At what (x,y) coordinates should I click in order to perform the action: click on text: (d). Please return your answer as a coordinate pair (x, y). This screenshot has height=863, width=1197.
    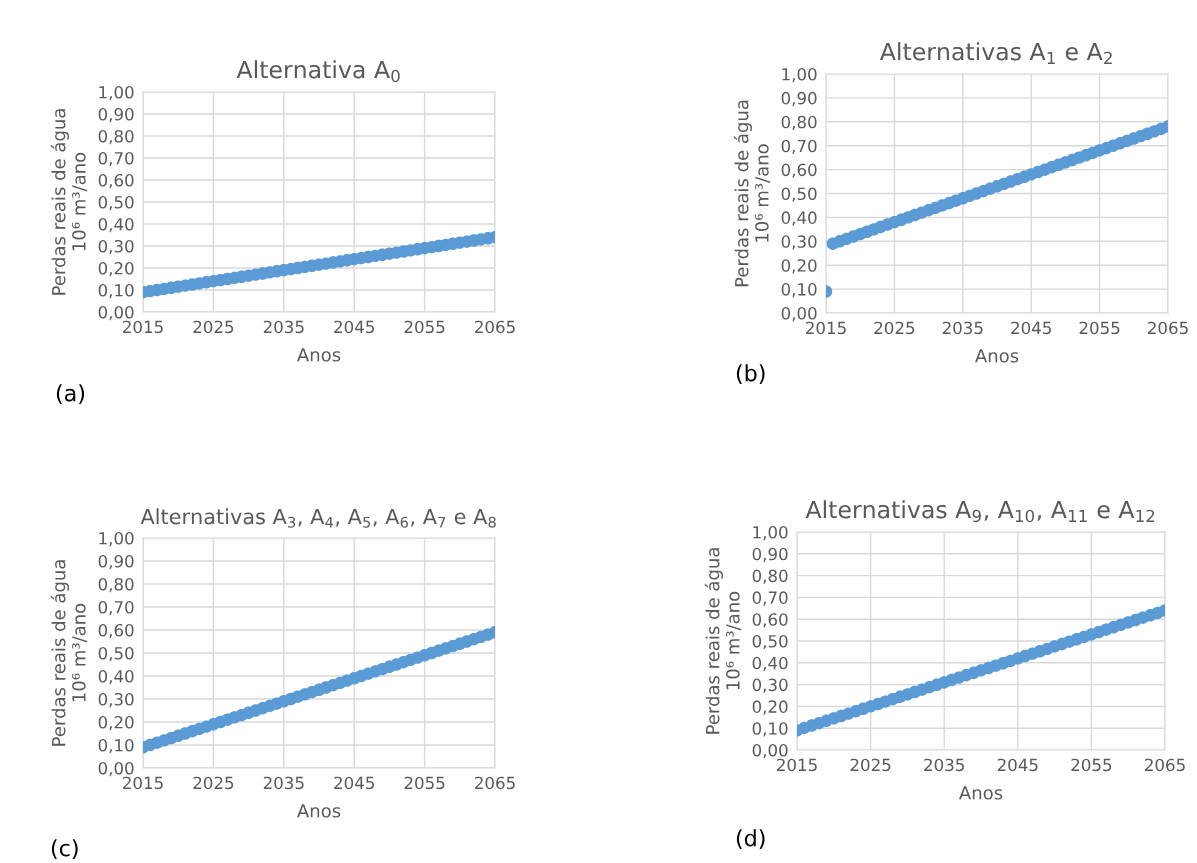
    Looking at the image, I should click on (750, 839).